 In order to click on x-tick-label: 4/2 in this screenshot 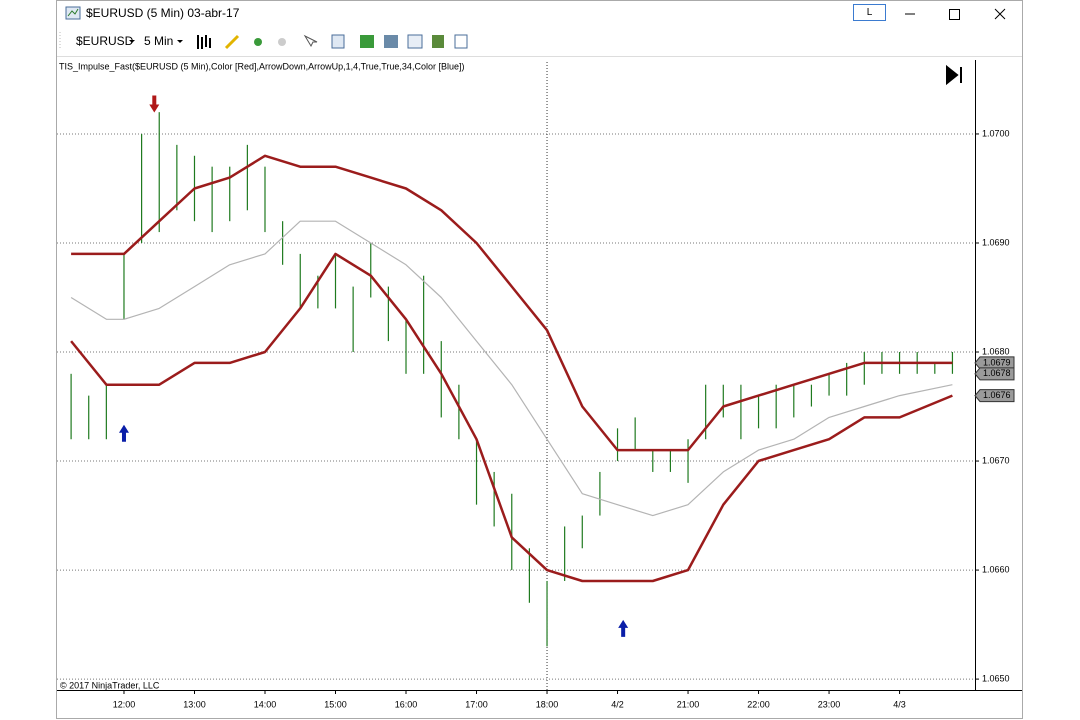, I will do `click(617, 704)`.